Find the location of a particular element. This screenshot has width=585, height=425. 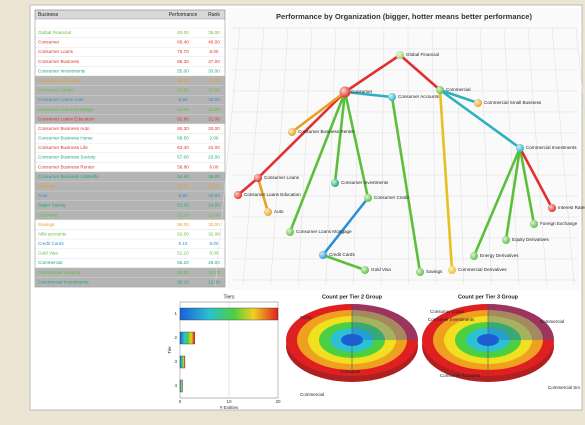

node-label: Consumer Credit is located at coordinates (391, 197).